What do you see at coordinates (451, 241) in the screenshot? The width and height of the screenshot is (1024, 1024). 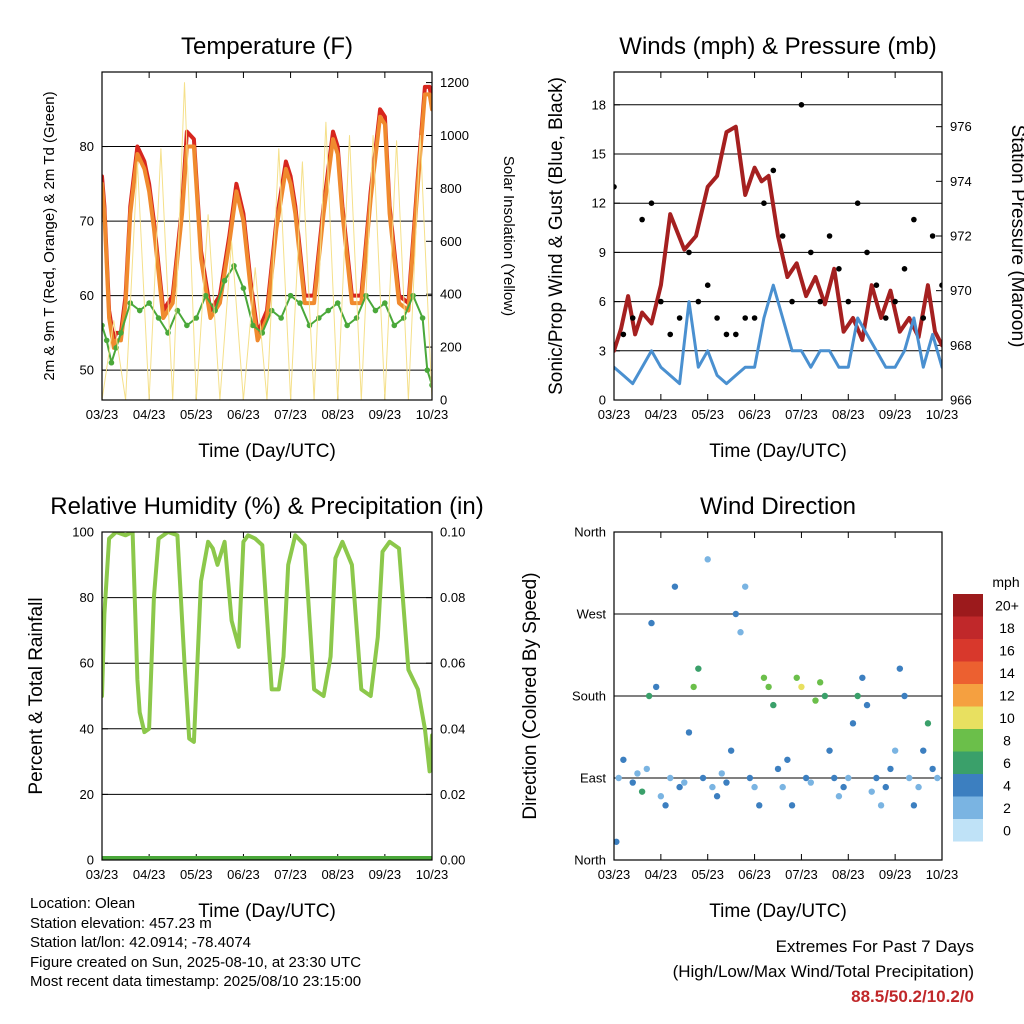 I see `y-right-tick-label: 600` at bounding box center [451, 241].